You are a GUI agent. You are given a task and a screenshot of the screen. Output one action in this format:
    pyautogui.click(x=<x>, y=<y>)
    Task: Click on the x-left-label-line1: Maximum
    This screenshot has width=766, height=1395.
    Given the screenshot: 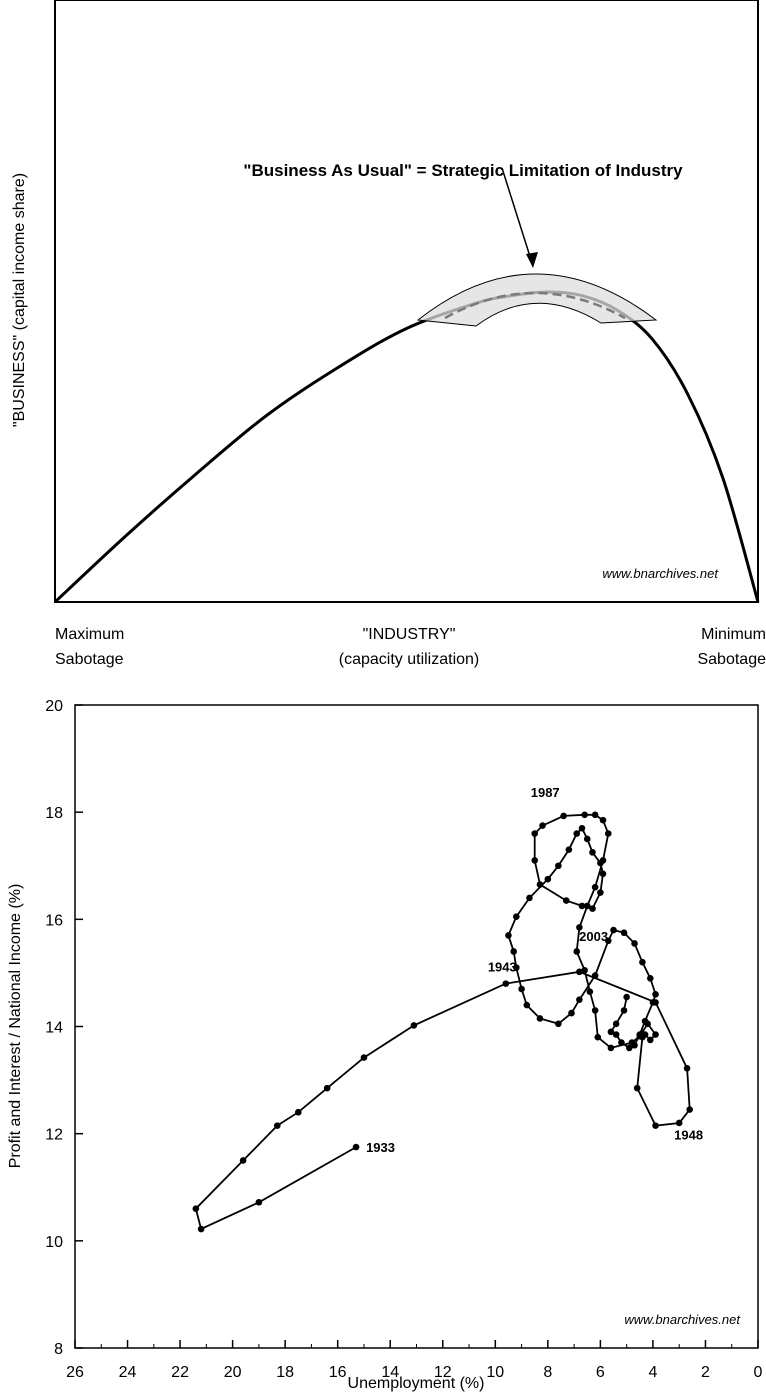 What is the action you would take?
    pyautogui.click(x=89, y=634)
    